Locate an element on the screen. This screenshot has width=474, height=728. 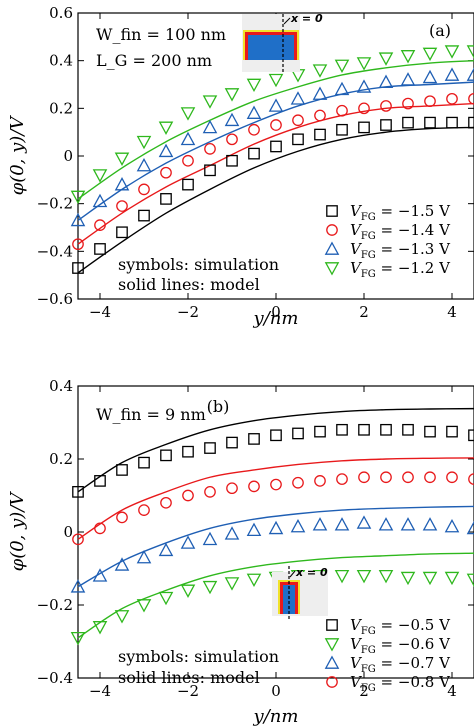
note-model-a: solid lines: model is located at coordinates (189, 284).